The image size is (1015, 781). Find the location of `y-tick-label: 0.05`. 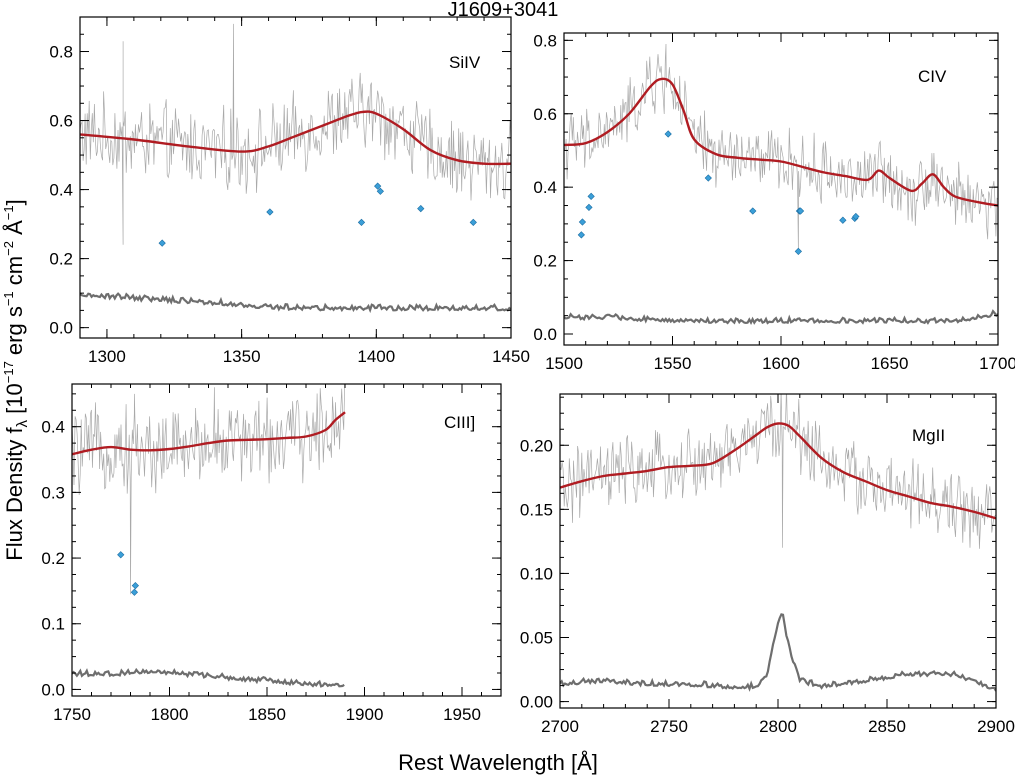

y-tick-label: 0.05 is located at coordinates (536, 638).